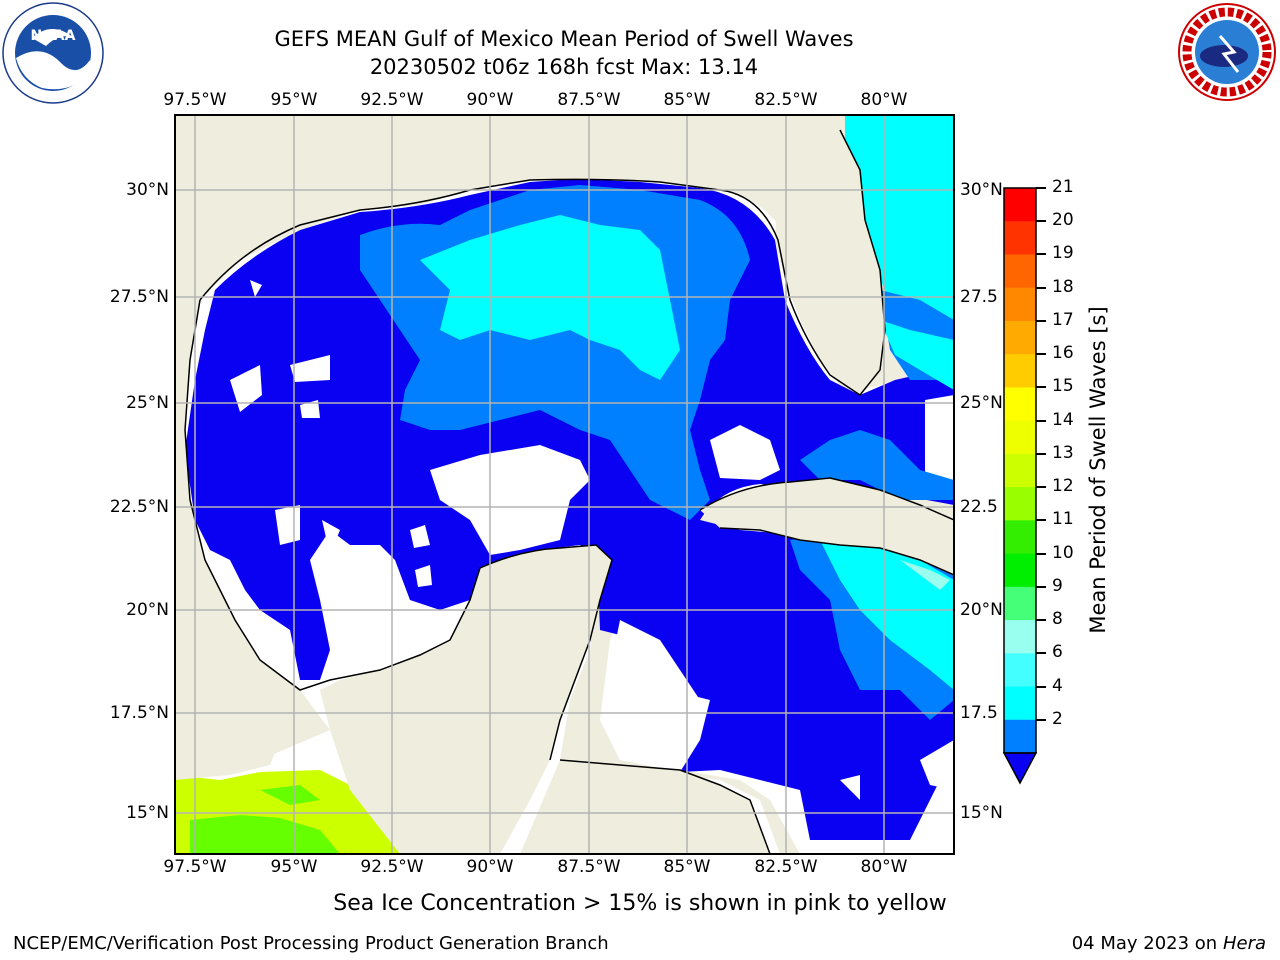 This screenshot has height=960, width=1280. Describe the element at coordinates (1063, 319) in the screenshot. I see `colorbar-tick-label: 17` at that location.